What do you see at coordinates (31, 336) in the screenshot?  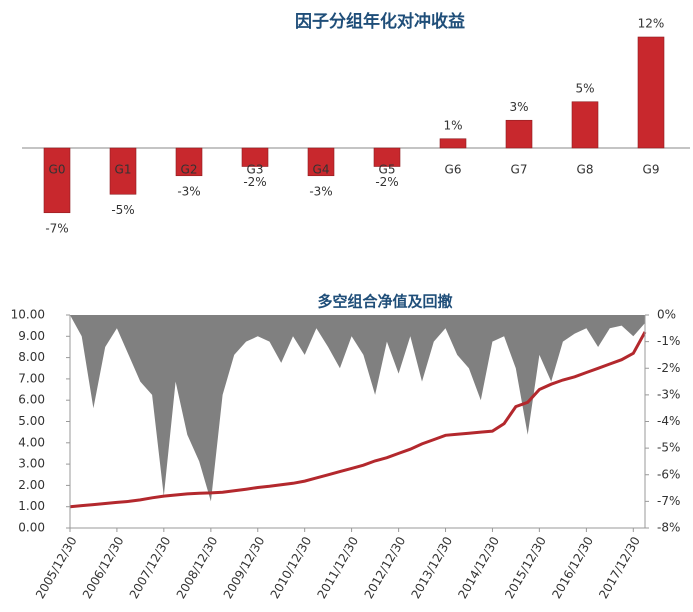 I see `y-tick-label: 9.00` at bounding box center [31, 336].